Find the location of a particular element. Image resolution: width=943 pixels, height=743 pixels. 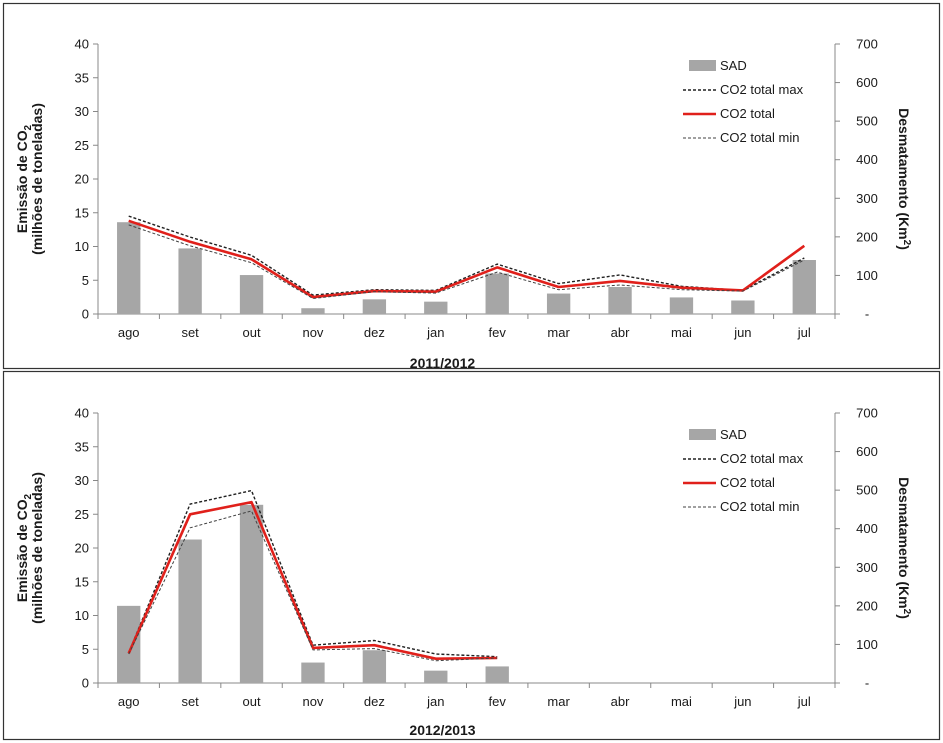

left-tick-label: 35 is located at coordinates (82, 77).